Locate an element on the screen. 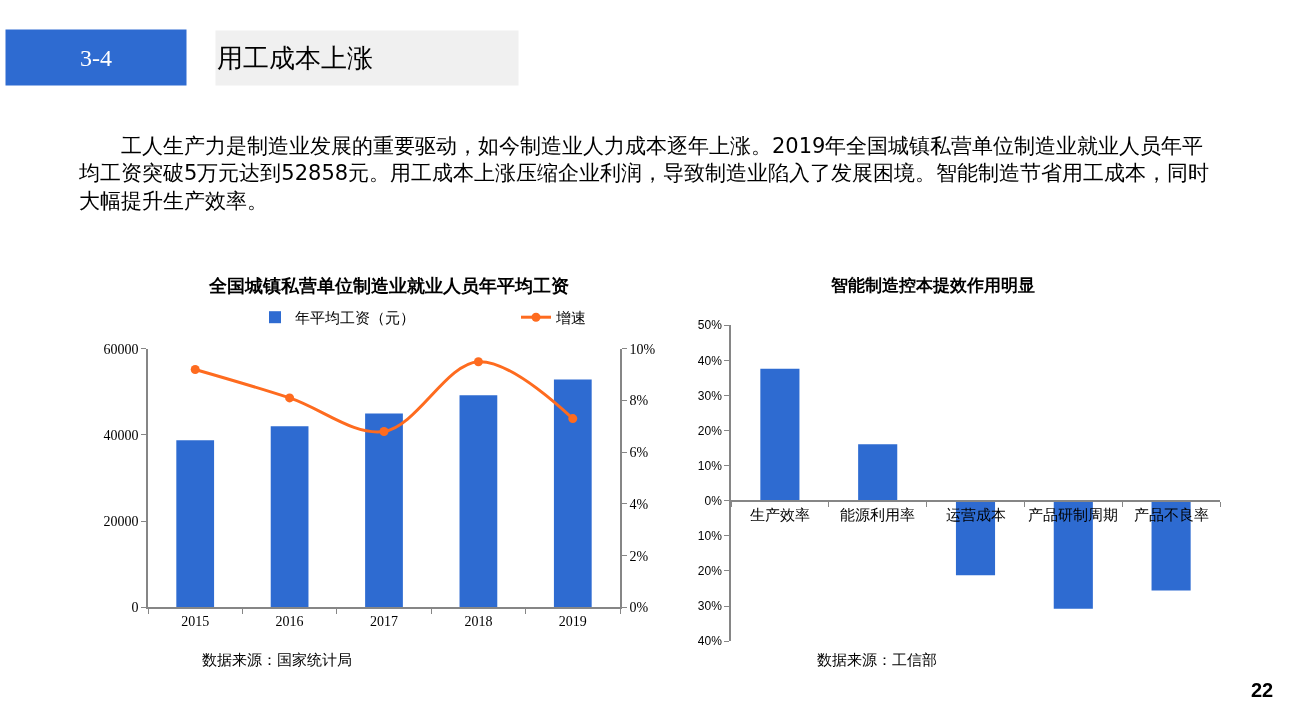 This screenshot has width=1298, height=726. text: 工人生产力是制造业发展的重要驱动，如今制造业人力成本逐年上涨。2019年全国城镇私营单位制造业就业人员年平均工资突破5万元达到52858元。用工成本上涨压缩企业利润，导致制造业陷入了发展困境。智能制造节省用工成本，同时大幅提升生产效率。 is located at coordinates (644, 173).